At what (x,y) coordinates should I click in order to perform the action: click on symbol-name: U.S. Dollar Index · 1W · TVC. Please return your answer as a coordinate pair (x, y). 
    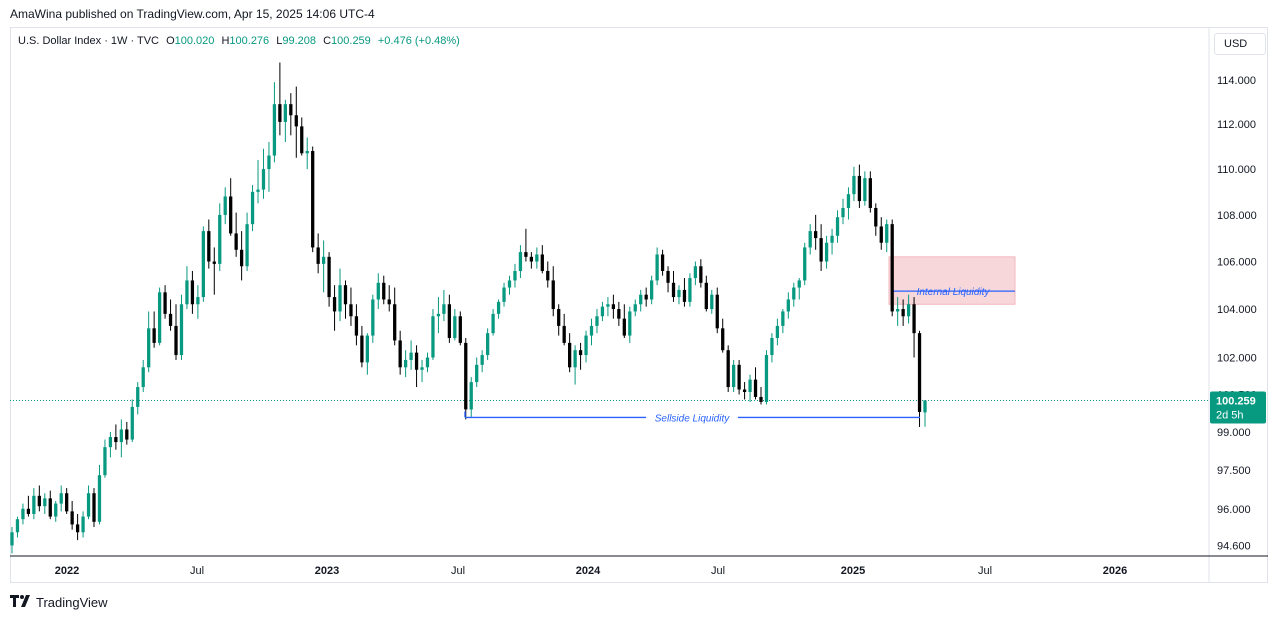
    Looking at the image, I should click on (88, 41).